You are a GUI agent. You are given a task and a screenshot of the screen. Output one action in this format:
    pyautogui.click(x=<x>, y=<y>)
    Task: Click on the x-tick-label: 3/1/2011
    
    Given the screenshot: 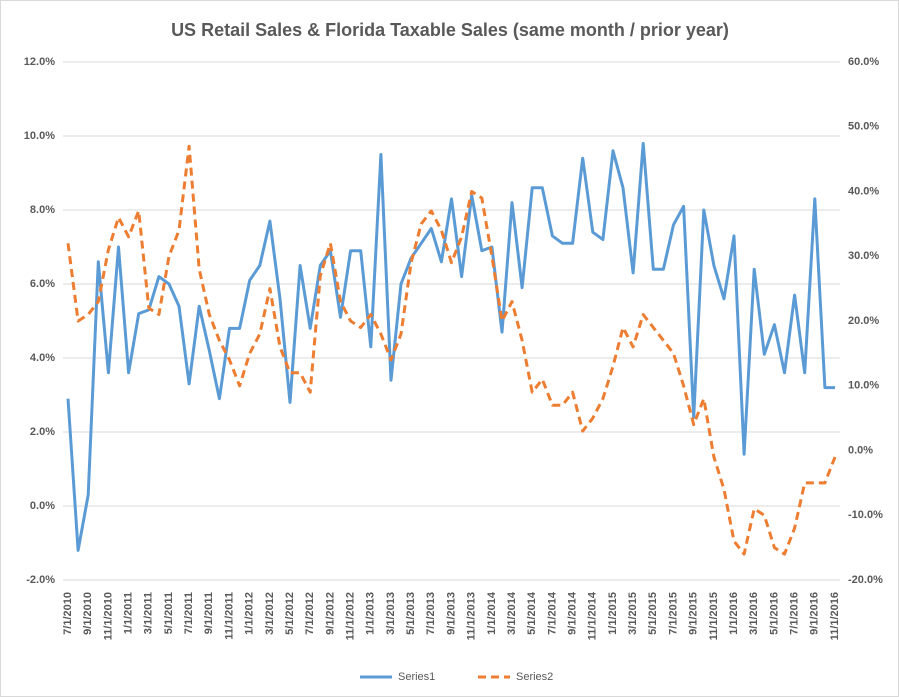 What is the action you would take?
    pyautogui.click(x=149, y=613)
    